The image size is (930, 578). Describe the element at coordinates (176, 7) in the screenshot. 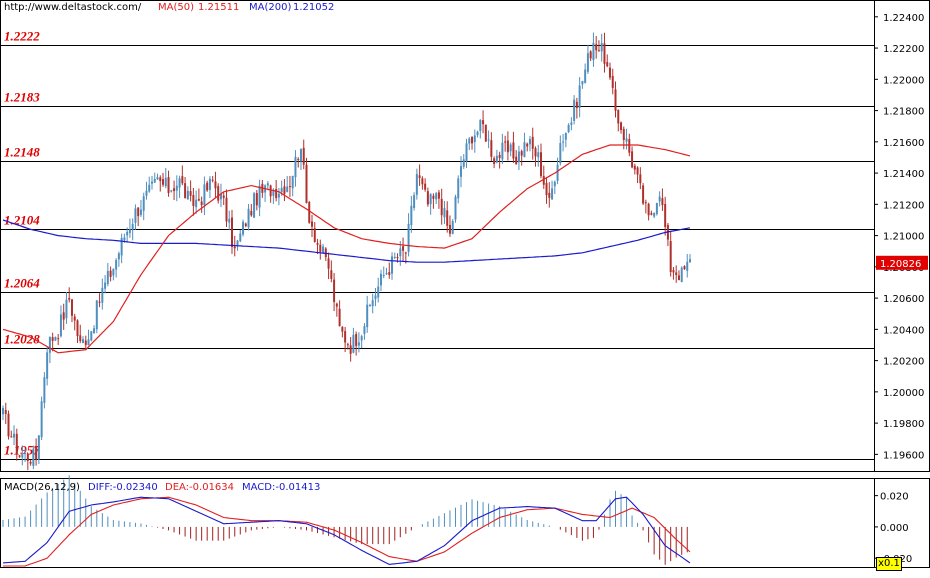

I see `ma50-label: MA(50)` at that location.